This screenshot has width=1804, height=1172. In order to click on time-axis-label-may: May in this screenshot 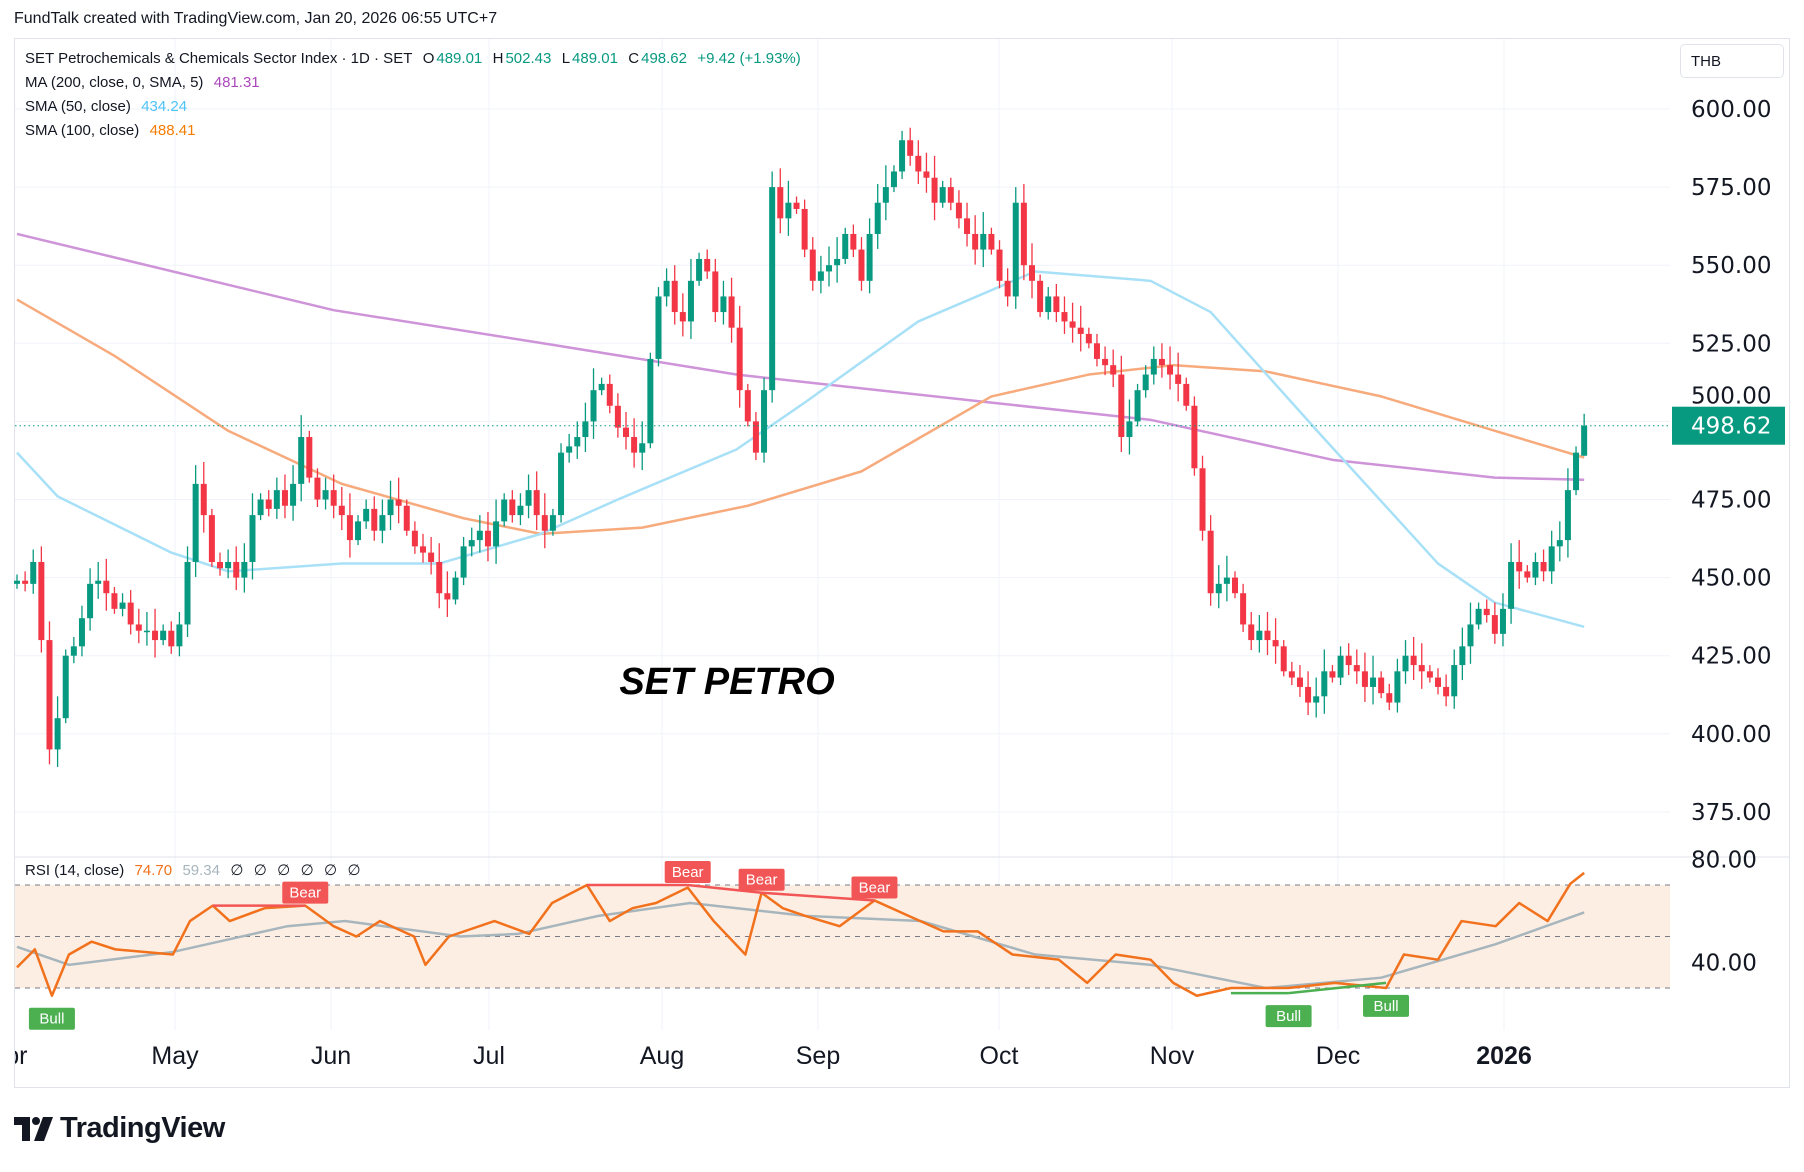, I will do `click(175, 1056)`.